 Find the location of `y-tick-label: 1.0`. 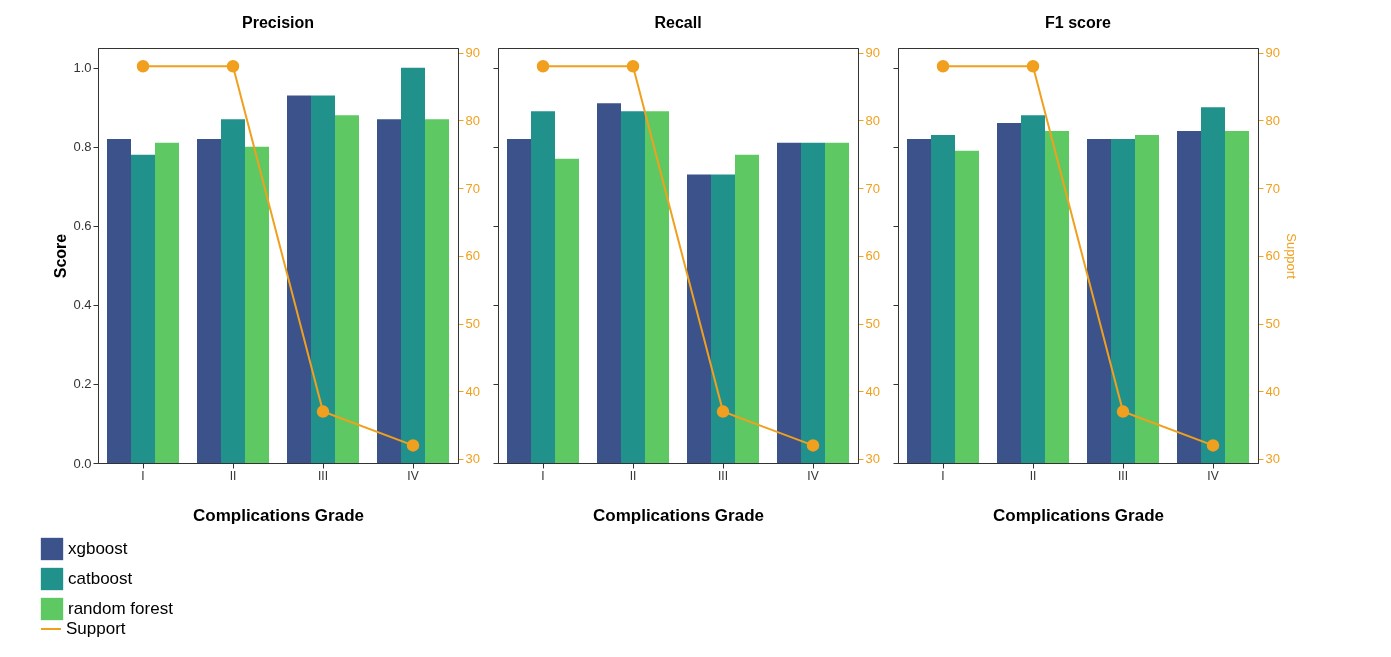

y-tick-label: 1.0 is located at coordinates (82, 68).